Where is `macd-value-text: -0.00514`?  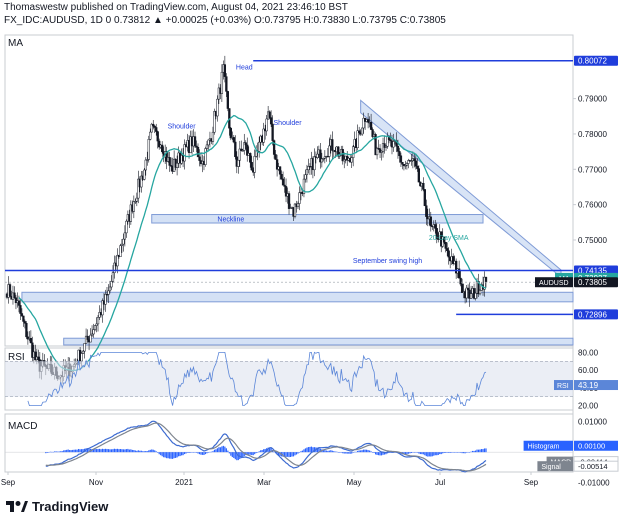
macd-value-text: -0.00514 is located at coordinates (593, 466).